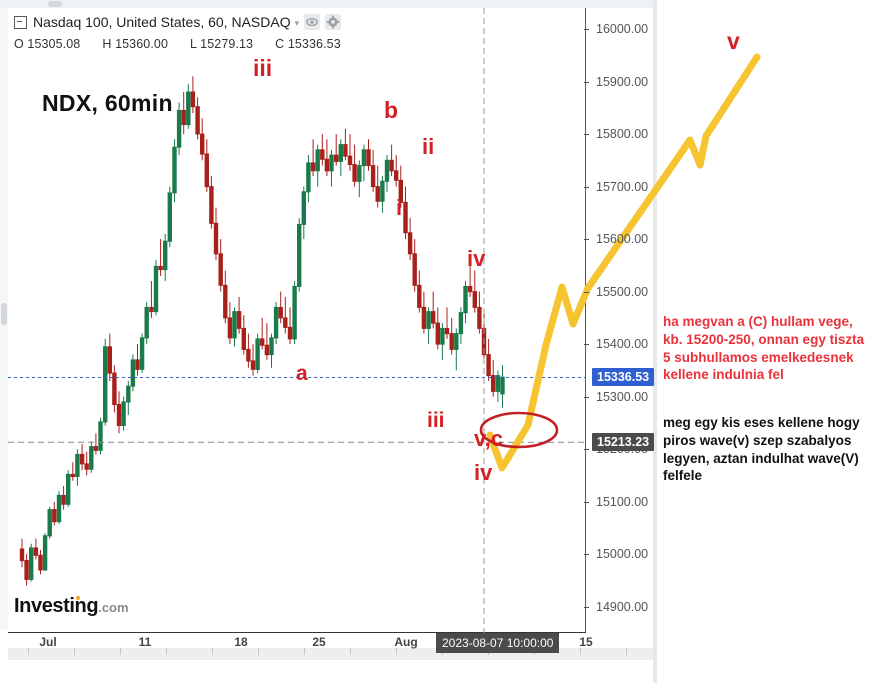  I want to click on symbol-header: Nasdaq 100, United States, 60, NASDAQ ▾, so click(178, 22).